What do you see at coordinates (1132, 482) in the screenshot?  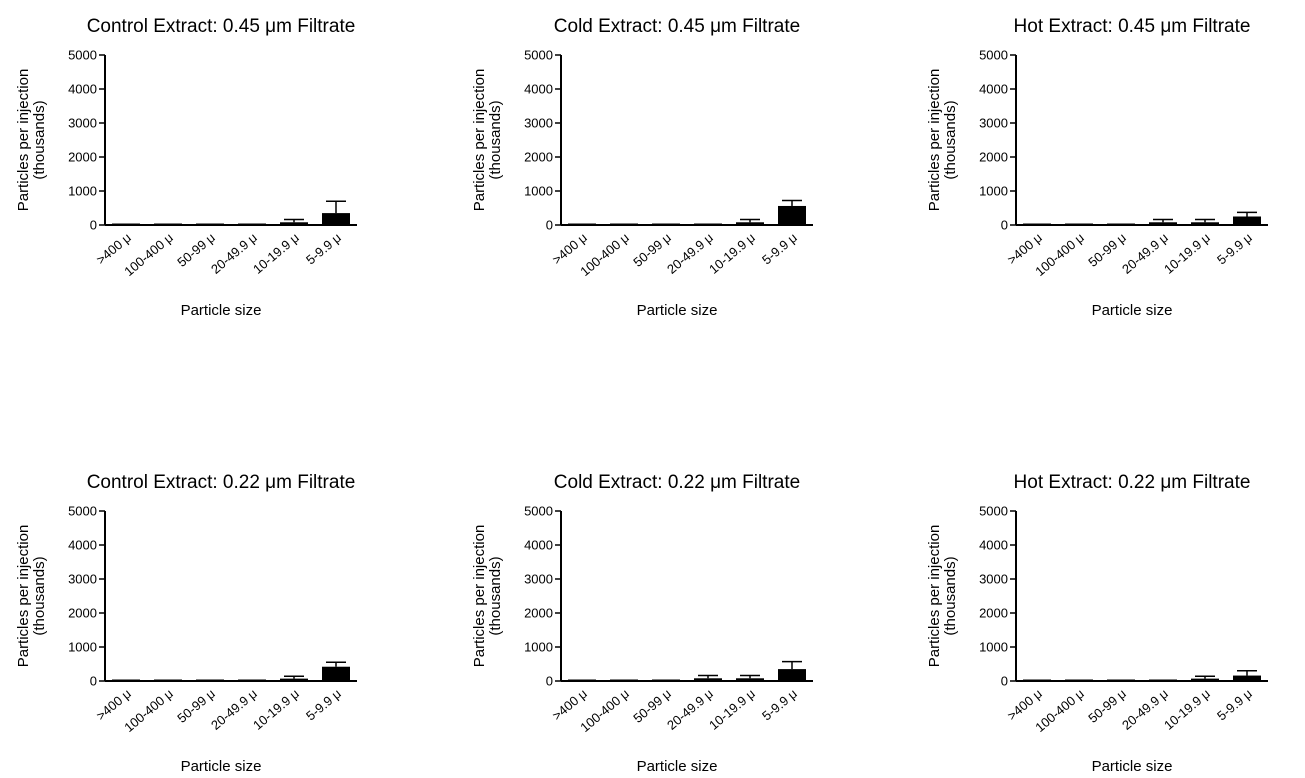 I see `chart-title: Hot Extract: 0.22 μm Filtrate` at bounding box center [1132, 482].